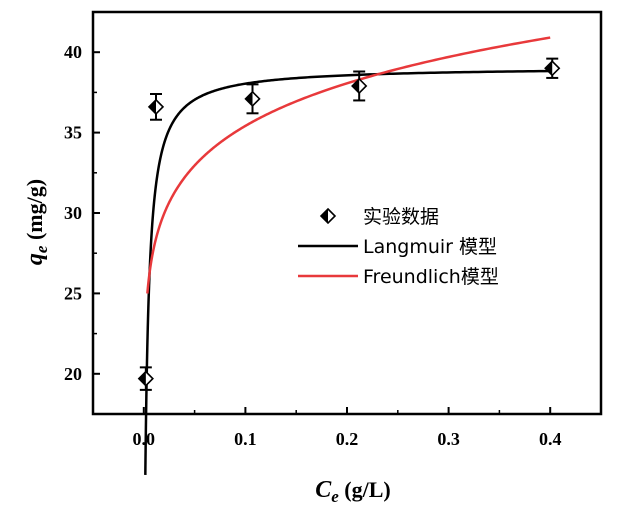  I want to click on legend-marker, so click(328, 216).